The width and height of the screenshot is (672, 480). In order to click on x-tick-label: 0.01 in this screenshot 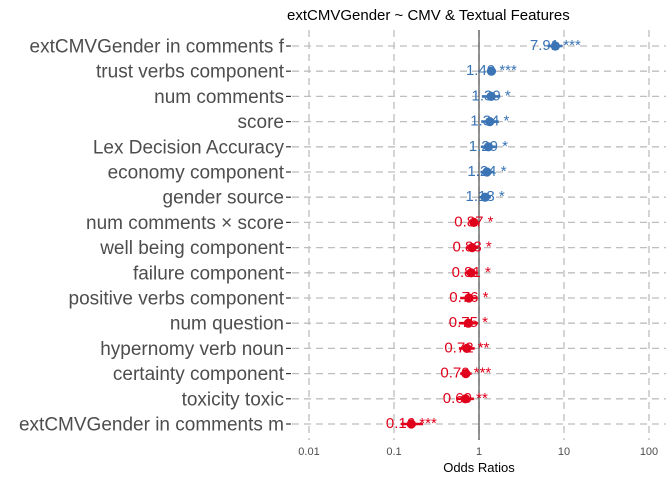, I will do `click(308, 452)`.